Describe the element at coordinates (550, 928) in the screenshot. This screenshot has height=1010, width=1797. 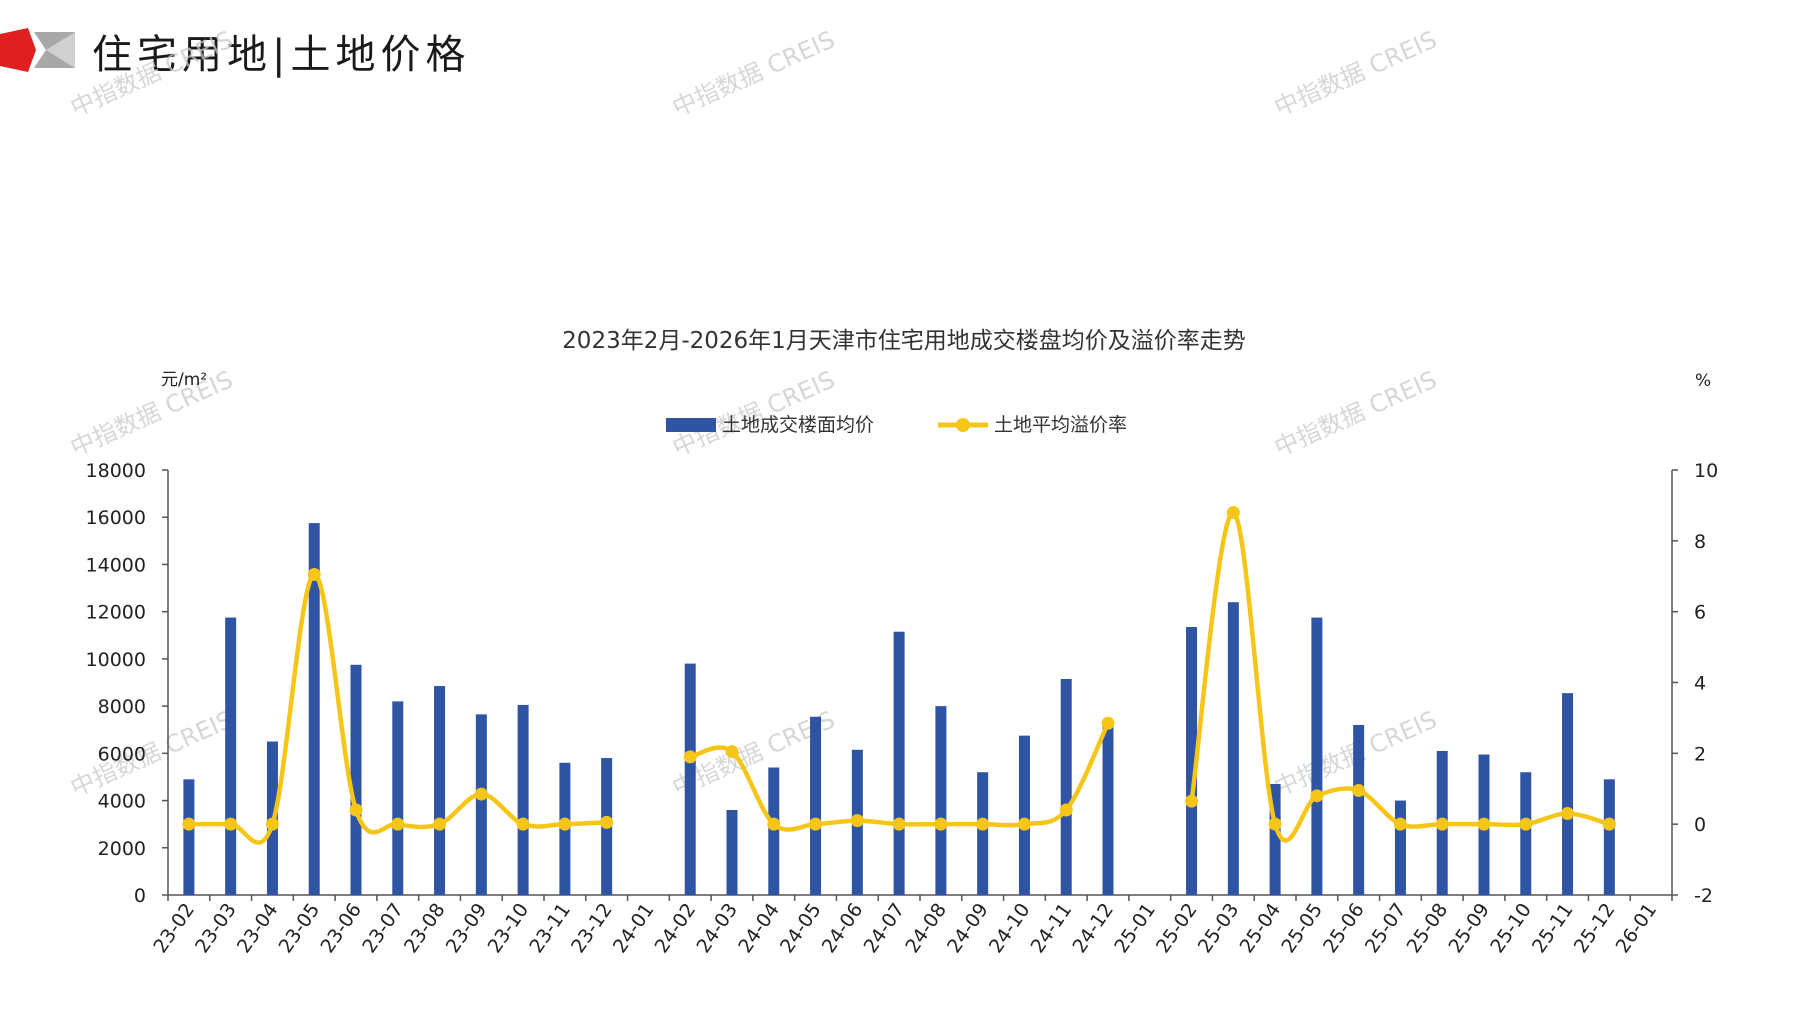
I see `x-tick-label: 23-11` at that location.